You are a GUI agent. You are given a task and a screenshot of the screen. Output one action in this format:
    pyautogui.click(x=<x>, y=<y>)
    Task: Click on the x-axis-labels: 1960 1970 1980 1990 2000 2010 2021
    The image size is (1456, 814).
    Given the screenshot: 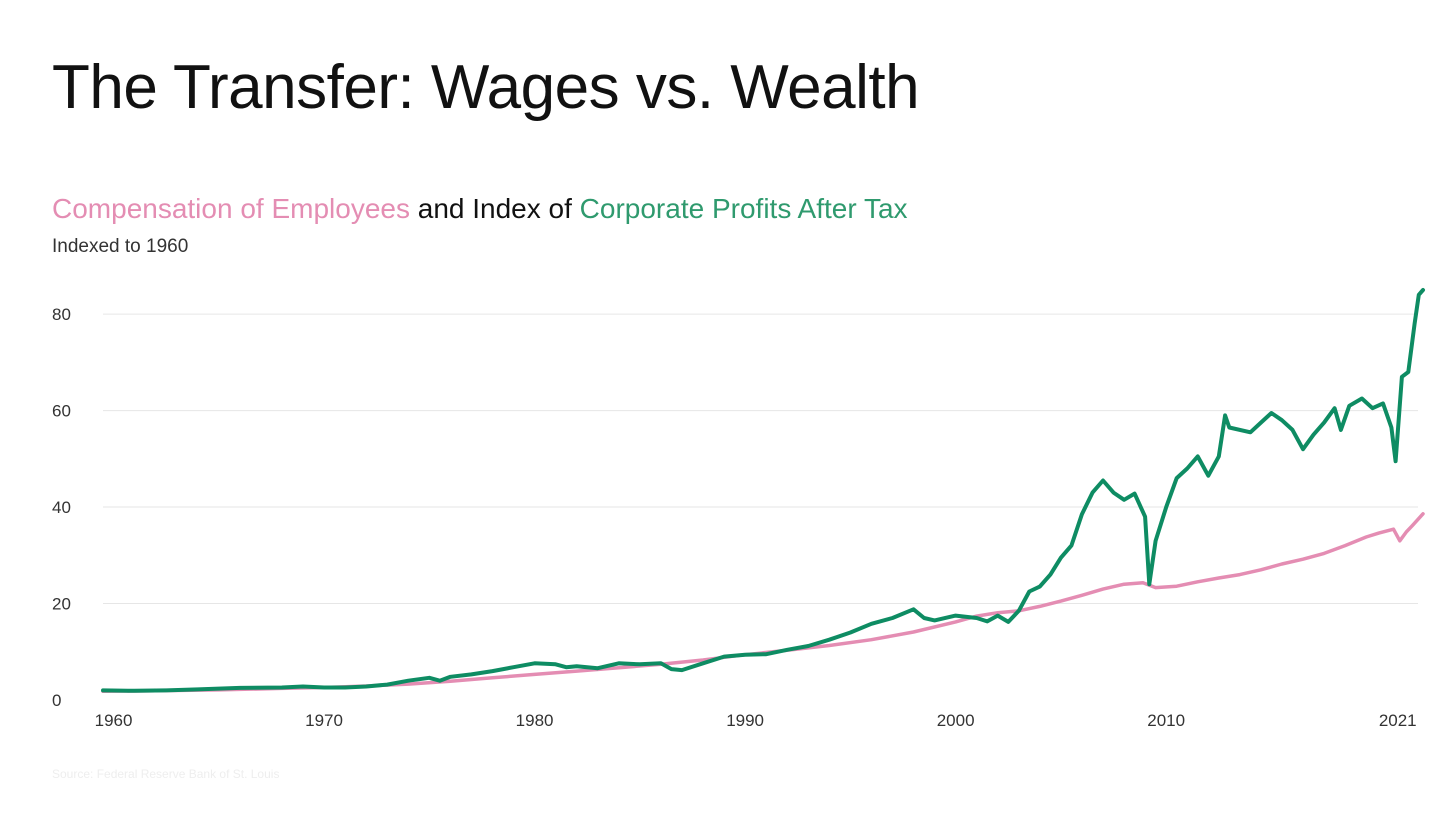 What is the action you would take?
    pyautogui.click(x=756, y=720)
    